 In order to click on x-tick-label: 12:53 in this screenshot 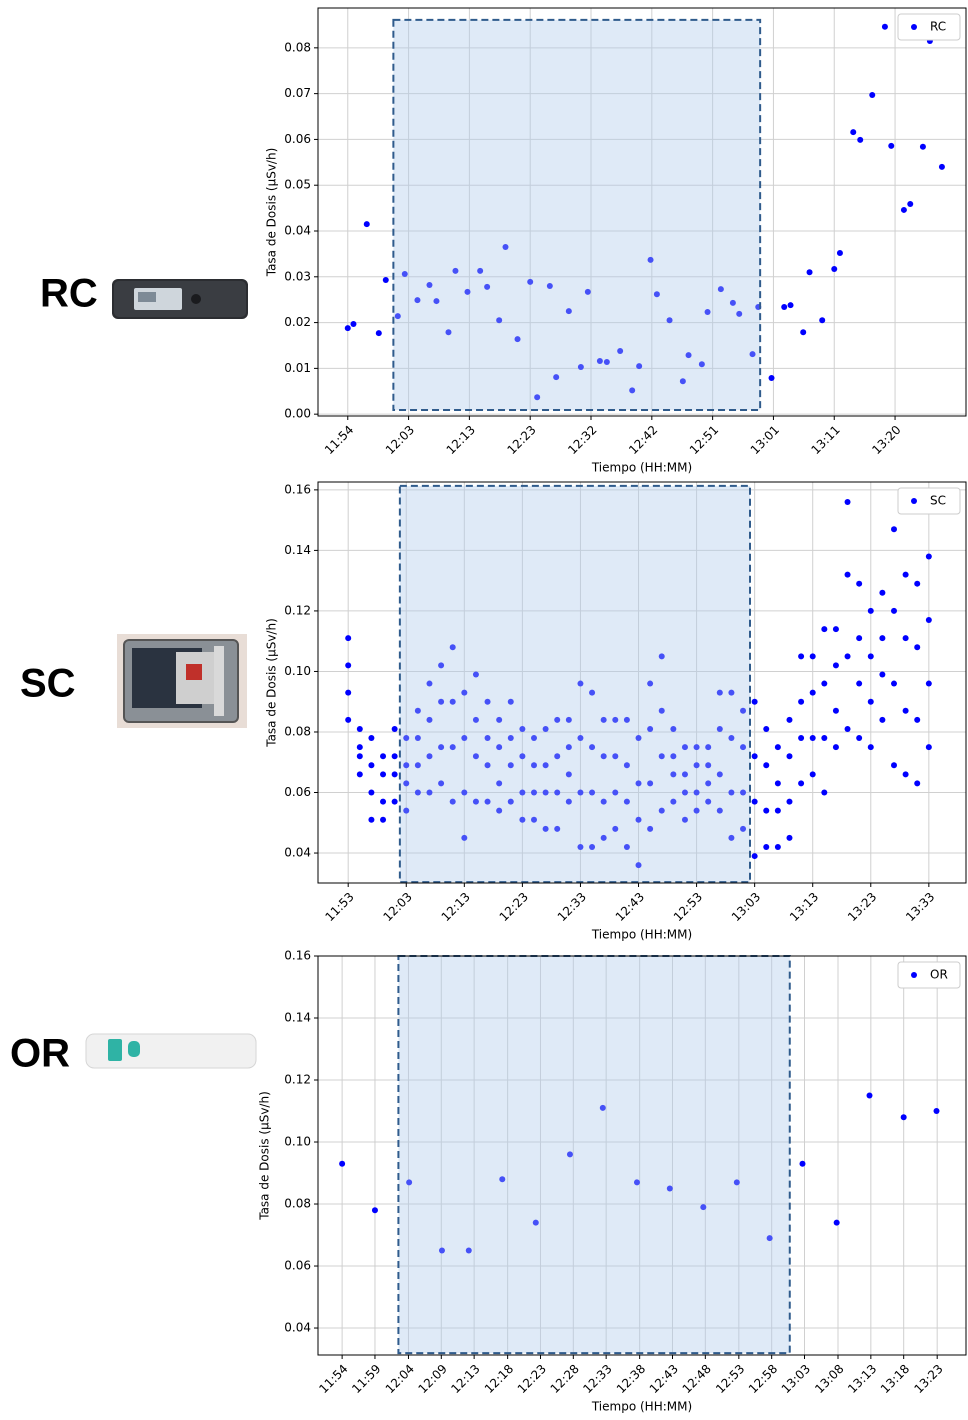, I will do `click(688, 907)`.